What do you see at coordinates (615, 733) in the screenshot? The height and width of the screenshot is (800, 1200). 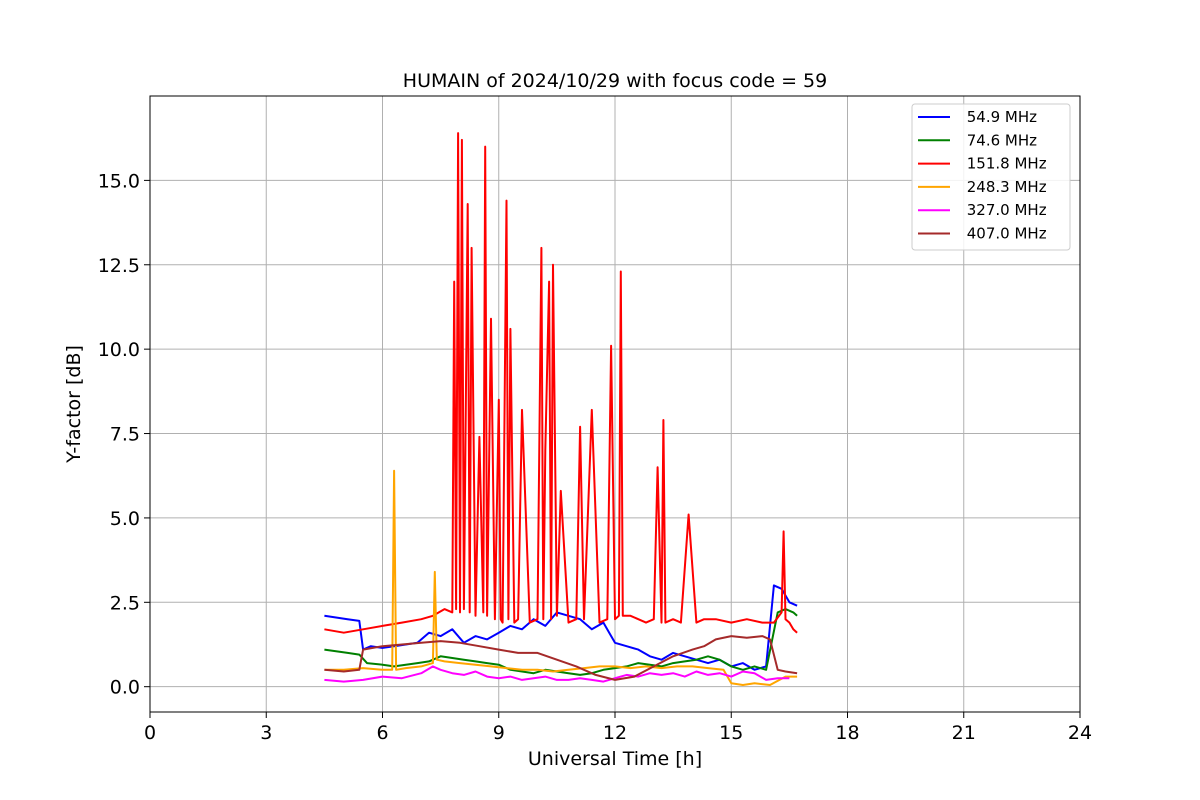 I see `x-tick-label: 12` at bounding box center [615, 733].